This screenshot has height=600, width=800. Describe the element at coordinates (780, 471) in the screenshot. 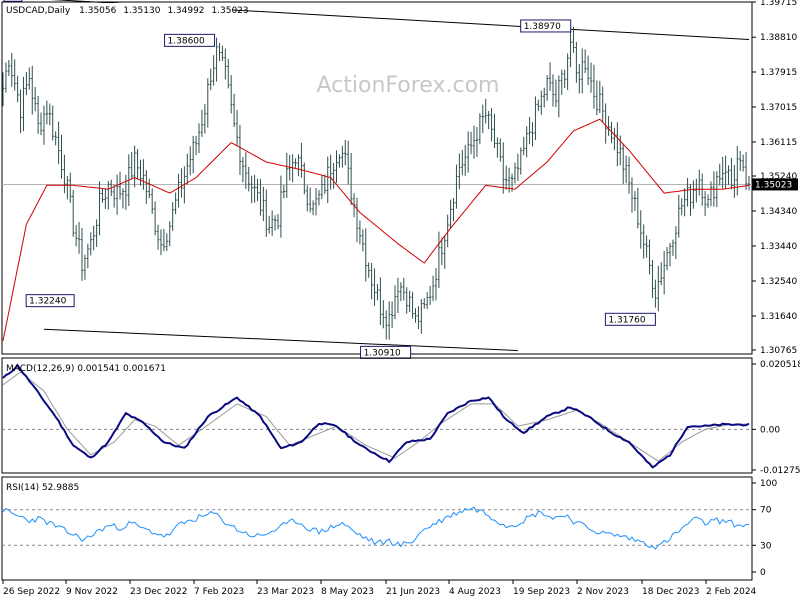

I see `macd-y-tick-label: -0.012755` at that location.